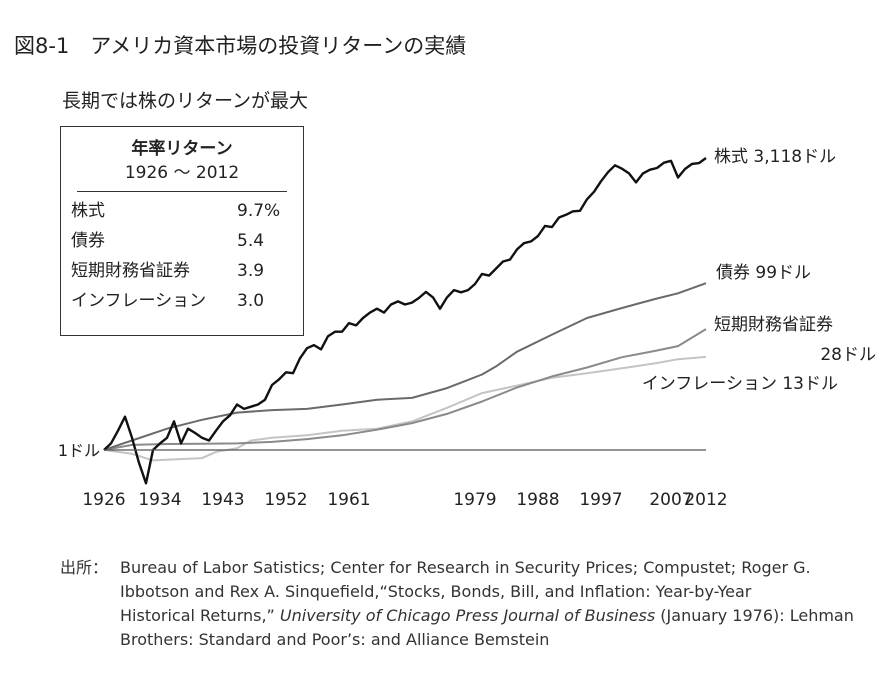 The image size is (895, 674). Describe the element at coordinates (200, 615) in the screenshot. I see `source-fragment: Historical Returns,”` at that location.